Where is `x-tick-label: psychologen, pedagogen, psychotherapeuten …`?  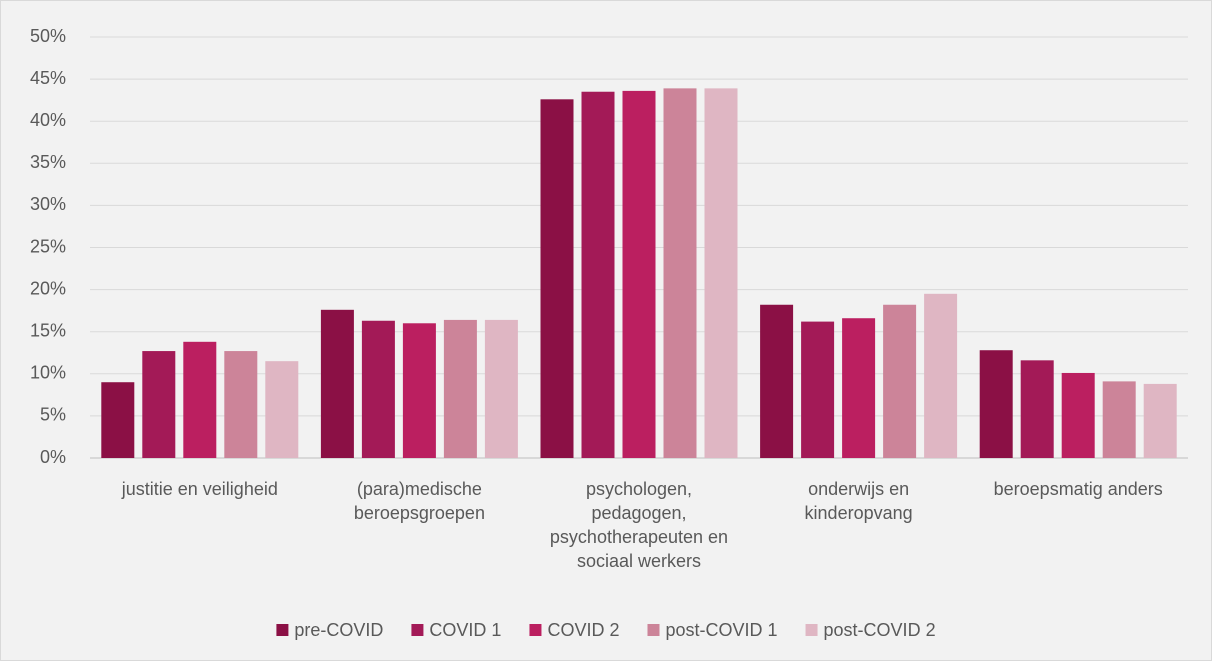
x-tick-label: psychologen, pedagogen, psychotherapeuten … is located at coordinates (639, 525).